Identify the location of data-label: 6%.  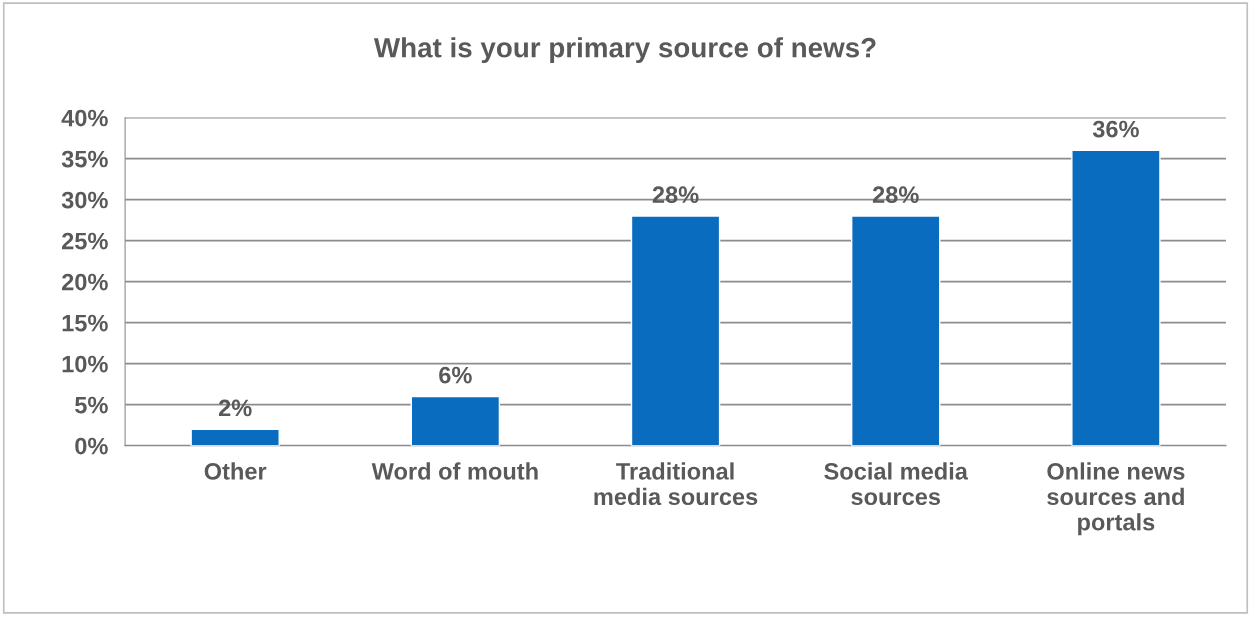
(455, 375).